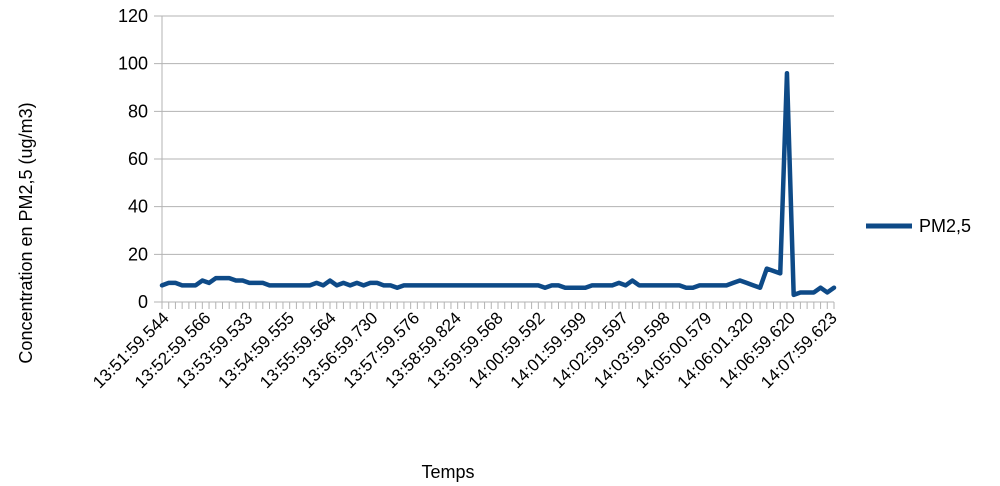 The image size is (1000, 486). Describe the element at coordinates (918, 226) in the screenshot. I see `legend: PM2,5` at that location.